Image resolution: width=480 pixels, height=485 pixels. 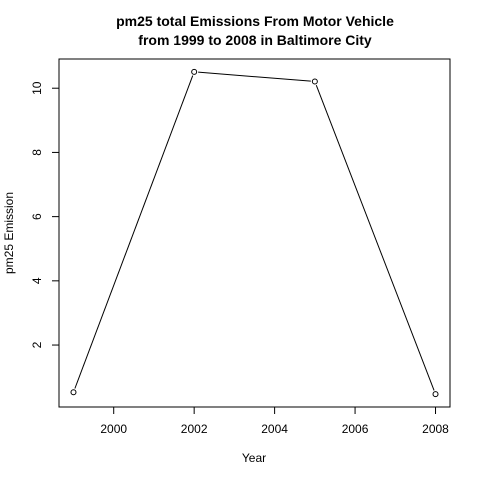 What do you see at coordinates (255, 21) in the screenshot?
I see `chart-title-line-1: pm25 total Emissions From Motor Vehicle` at bounding box center [255, 21].